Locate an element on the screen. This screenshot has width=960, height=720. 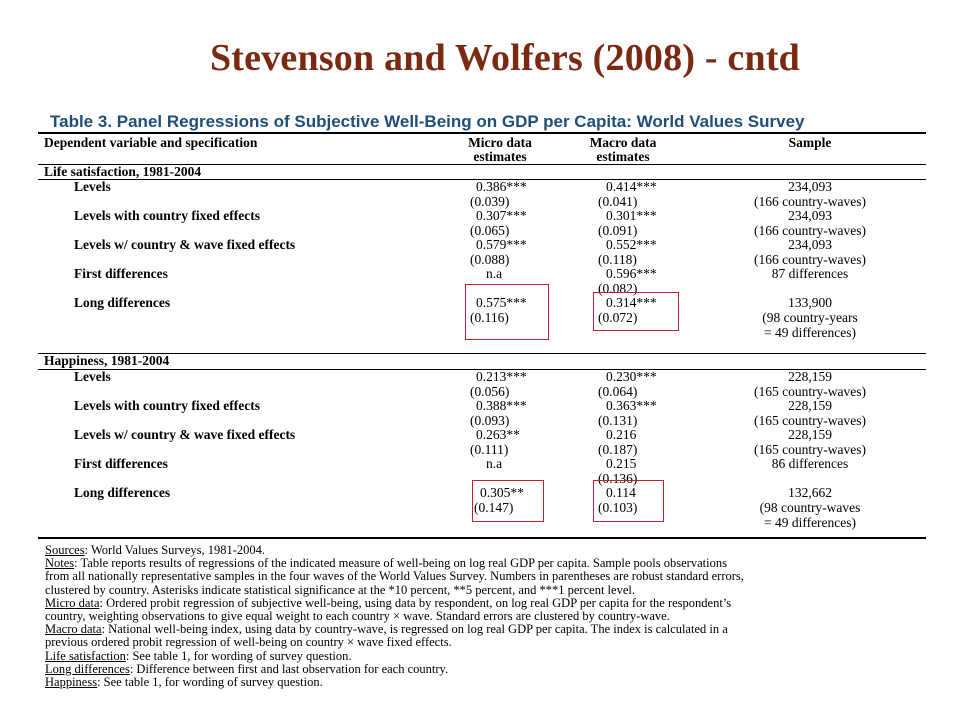
notes-sources-text: : World Values Surveys, 1981-2004. is located at coordinates (175, 550).